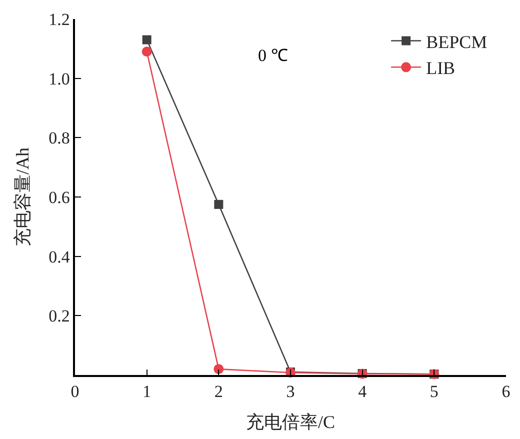  What do you see at coordinates (363, 392) in the screenshot?
I see `x-tick-label: 4` at bounding box center [363, 392].